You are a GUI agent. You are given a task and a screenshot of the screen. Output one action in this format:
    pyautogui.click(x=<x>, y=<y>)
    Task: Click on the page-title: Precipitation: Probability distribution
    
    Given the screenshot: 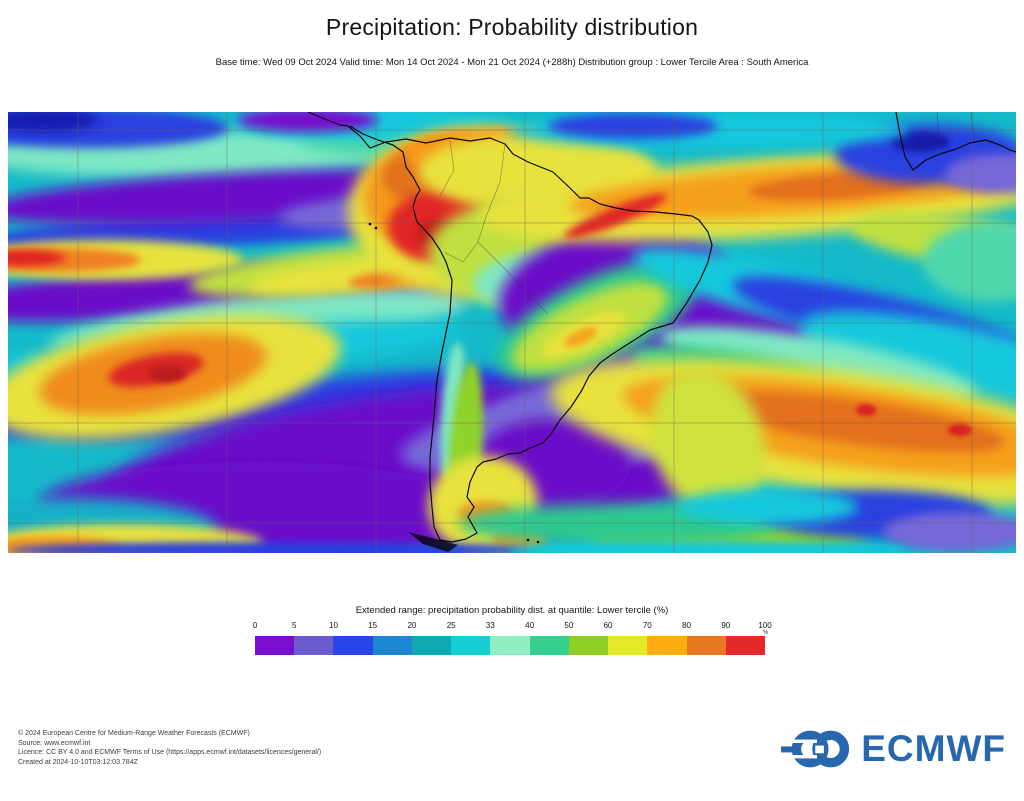 What is the action you would take?
    pyautogui.click(x=512, y=27)
    